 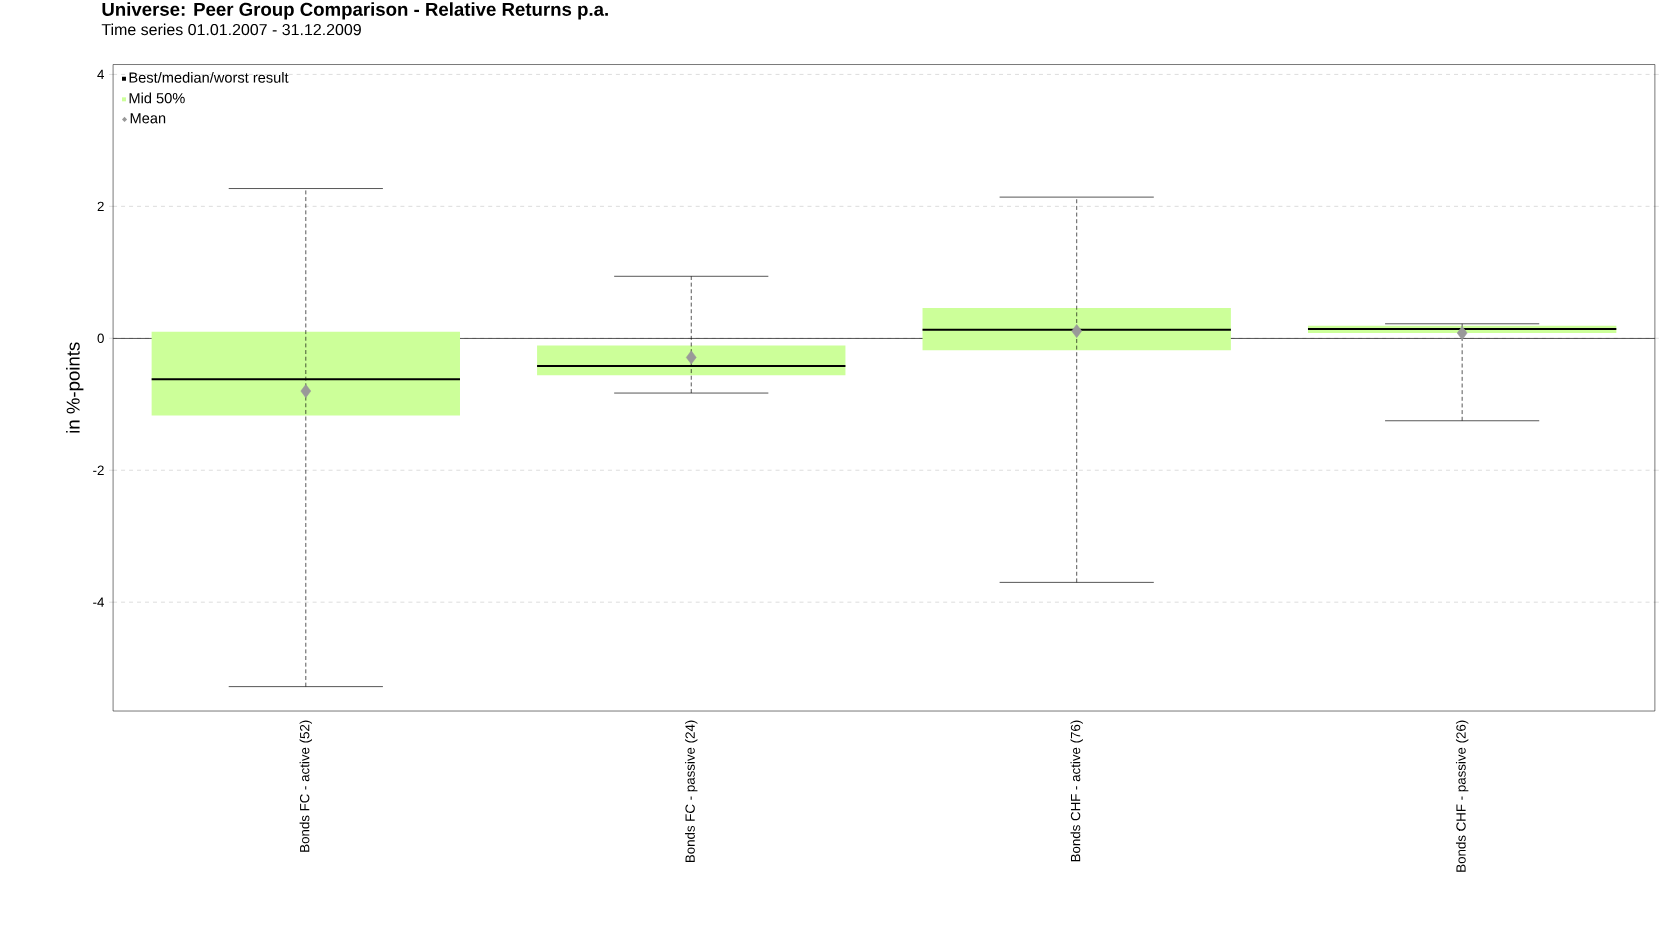 I want to click on y-tick-label: -2, so click(x=98, y=470).